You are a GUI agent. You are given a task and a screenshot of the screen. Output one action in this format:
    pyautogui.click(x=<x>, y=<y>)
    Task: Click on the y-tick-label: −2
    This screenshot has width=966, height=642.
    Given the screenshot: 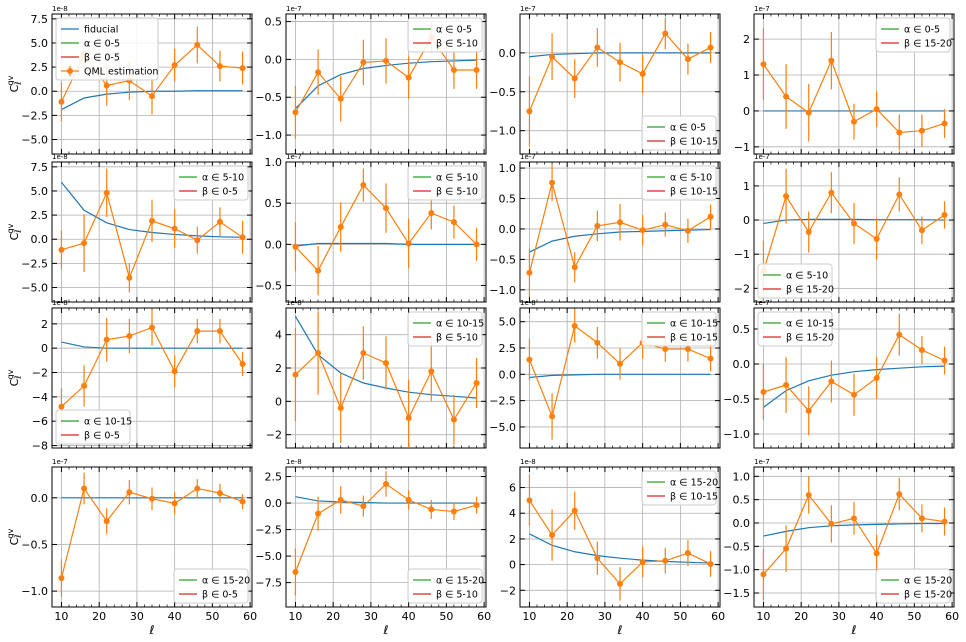 What is the action you would take?
    pyautogui.click(x=274, y=435)
    